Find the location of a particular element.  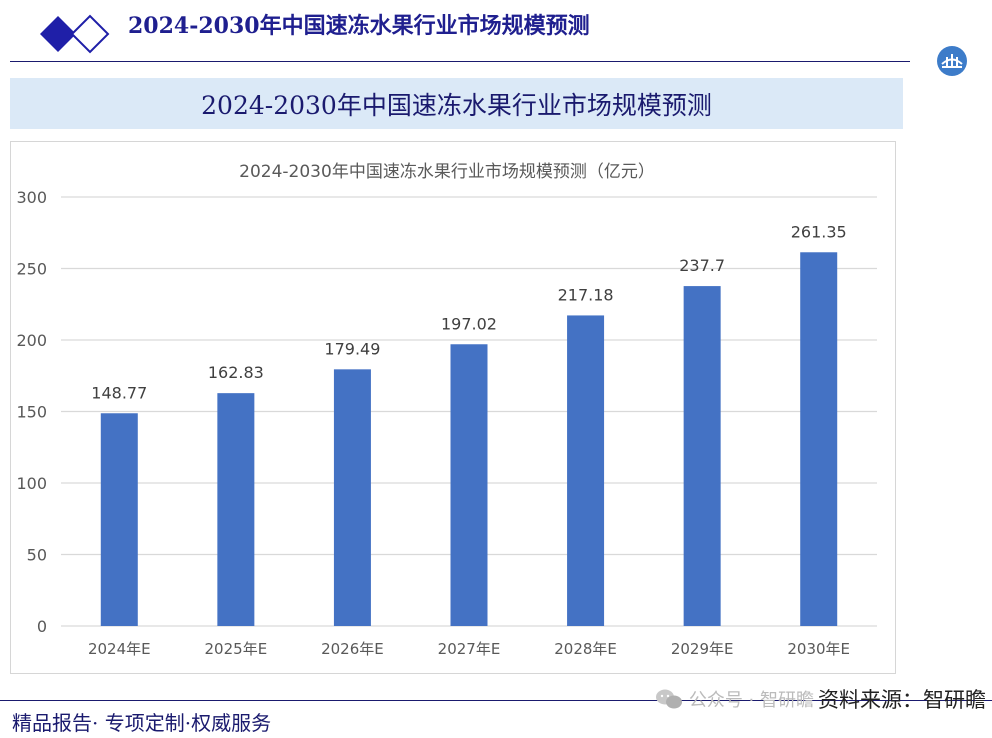

x-tick-label: 2026年E is located at coordinates (352, 649).